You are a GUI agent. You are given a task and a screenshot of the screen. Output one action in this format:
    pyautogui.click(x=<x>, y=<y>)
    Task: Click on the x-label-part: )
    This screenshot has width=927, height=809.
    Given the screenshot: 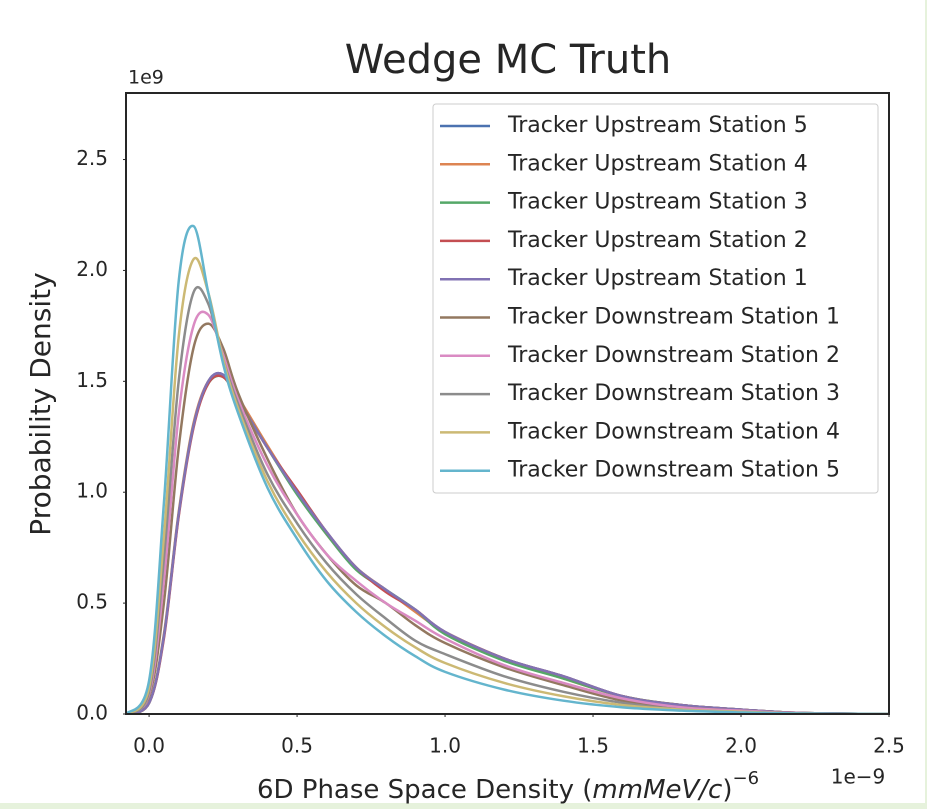 What is the action you would take?
    pyautogui.click(x=727, y=790)
    